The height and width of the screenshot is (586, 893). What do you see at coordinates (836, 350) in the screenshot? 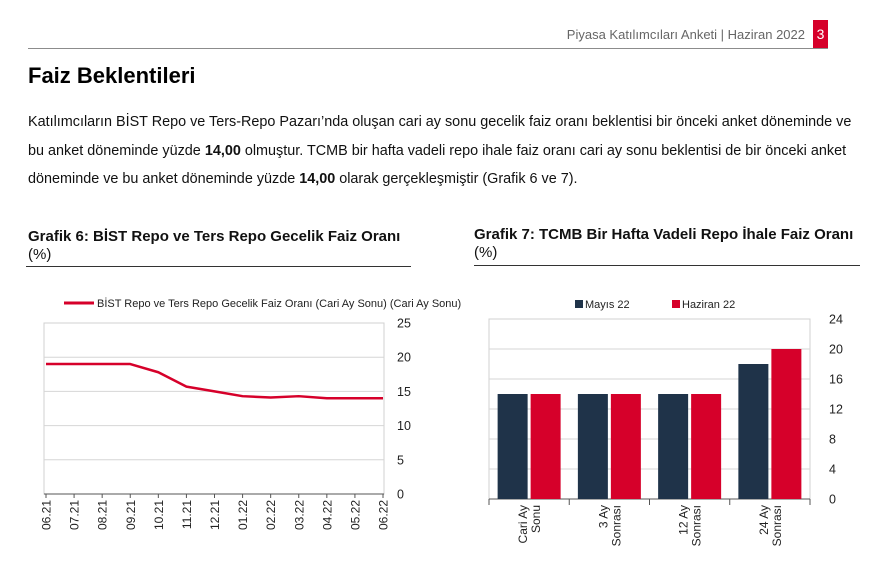
I see `chart7-y-tick-label: 20` at bounding box center [836, 350].